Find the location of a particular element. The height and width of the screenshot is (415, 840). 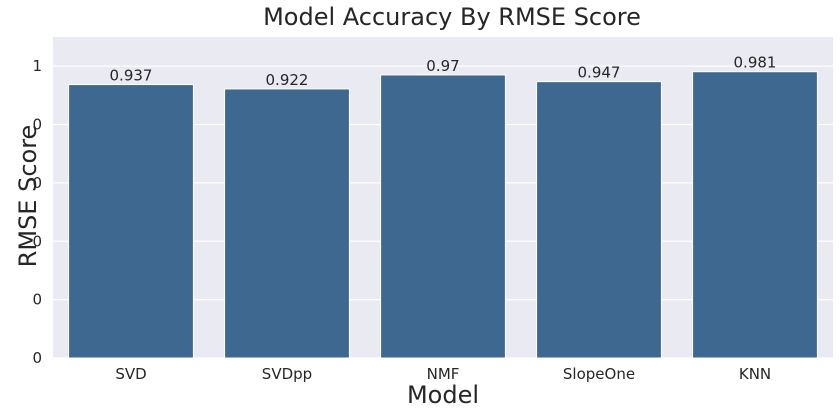

x-tick-label: NMF is located at coordinates (443, 374).